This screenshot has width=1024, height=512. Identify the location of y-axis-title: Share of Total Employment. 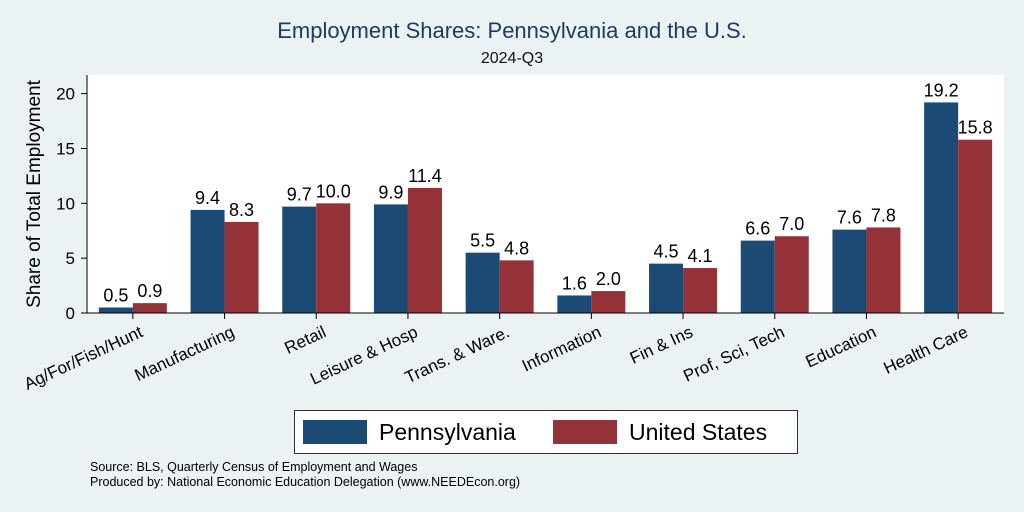
(34, 193).